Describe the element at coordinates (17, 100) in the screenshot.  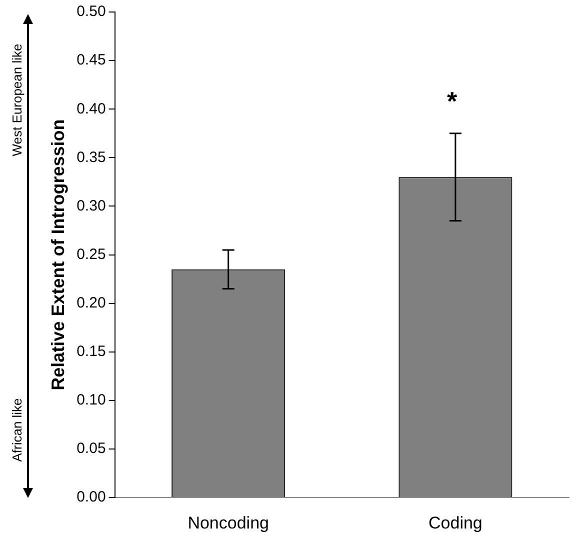
I see `text: West European like` at that location.